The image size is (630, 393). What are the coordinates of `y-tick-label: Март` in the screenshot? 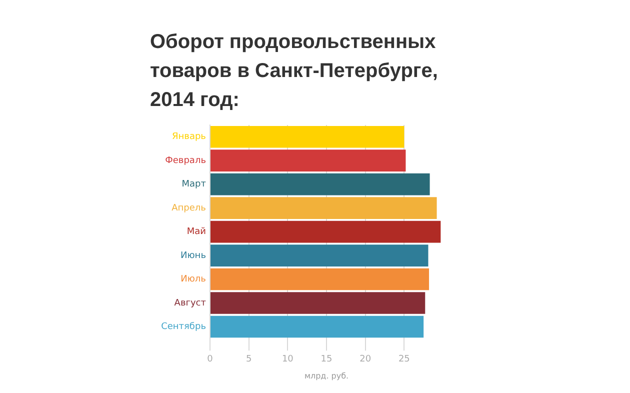 It's located at (194, 185).